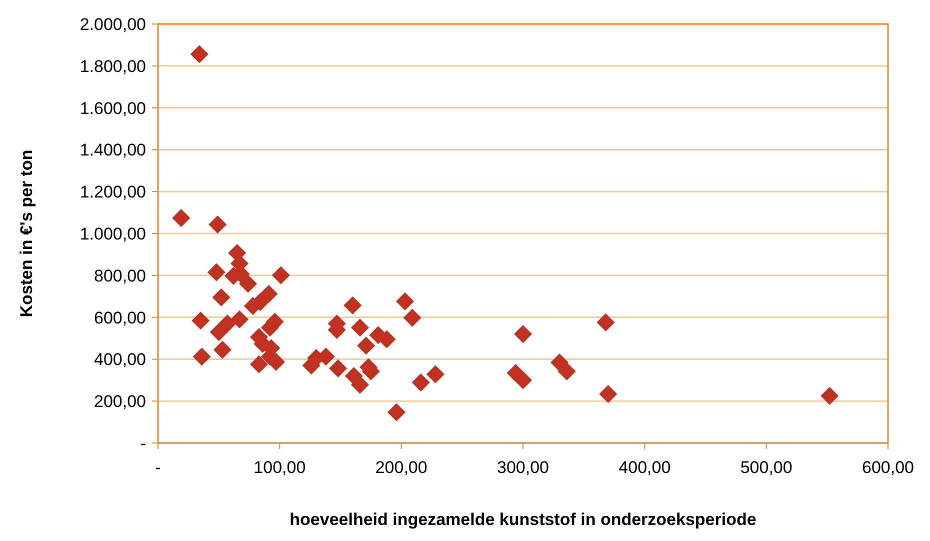 Image resolution: width=930 pixels, height=541 pixels. What do you see at coordinates (26, 234) in the screenshot?
I see `y-axis-title: Kosten in €'s per ton` at bounding box center [26, 234].